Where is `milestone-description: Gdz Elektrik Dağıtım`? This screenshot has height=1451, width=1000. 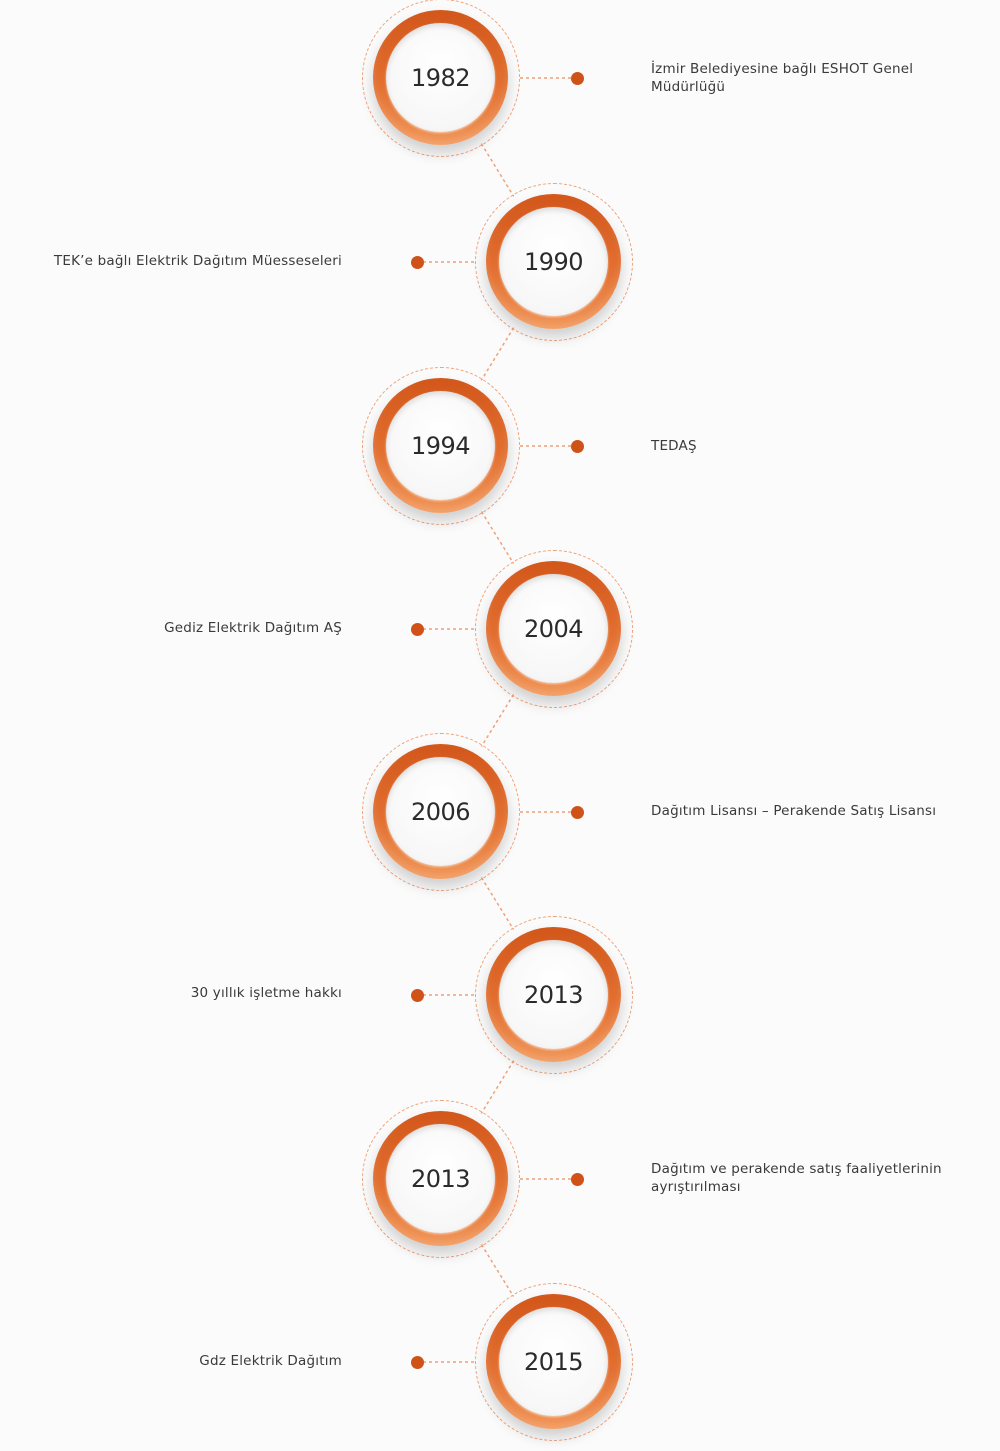
milestone-description: Gdz Elektrik Dağıtım is located at coordinates (270, 1361).